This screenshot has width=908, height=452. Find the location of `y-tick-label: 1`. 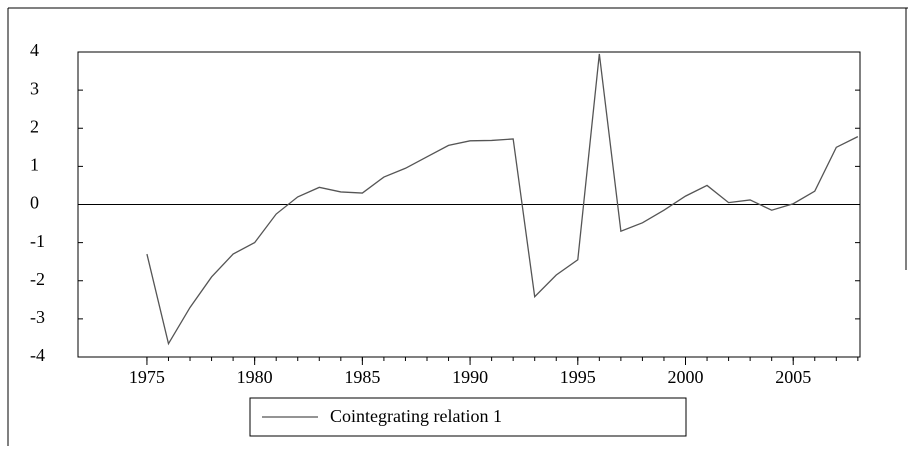

y-tick-label: 1 is located at coordinates (34, 165).